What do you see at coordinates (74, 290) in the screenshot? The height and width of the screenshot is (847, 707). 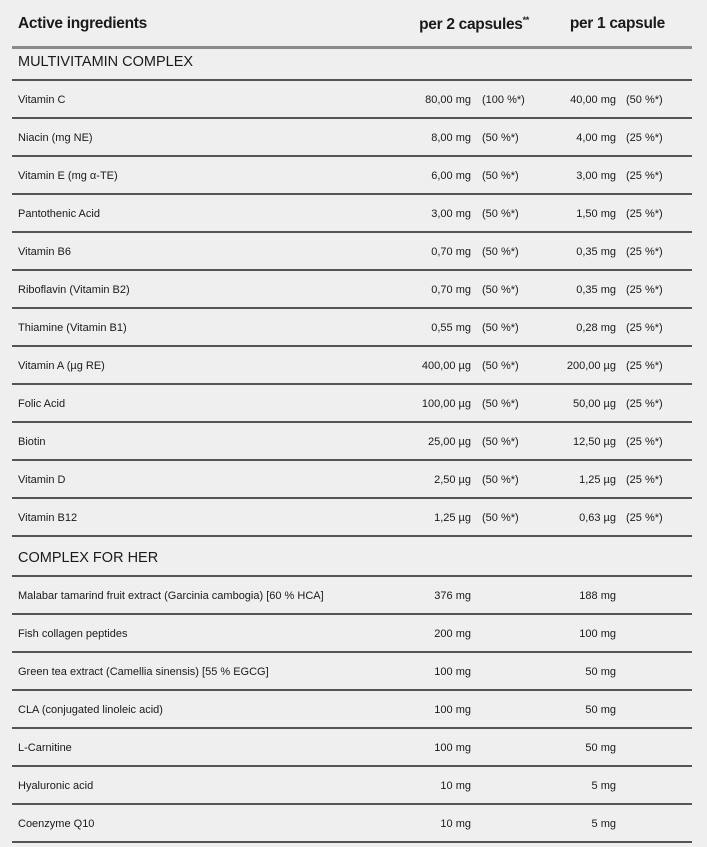 I see `ingredient-name: Riboflavin (Vitamin B2)` at bounding box center [74, 290].